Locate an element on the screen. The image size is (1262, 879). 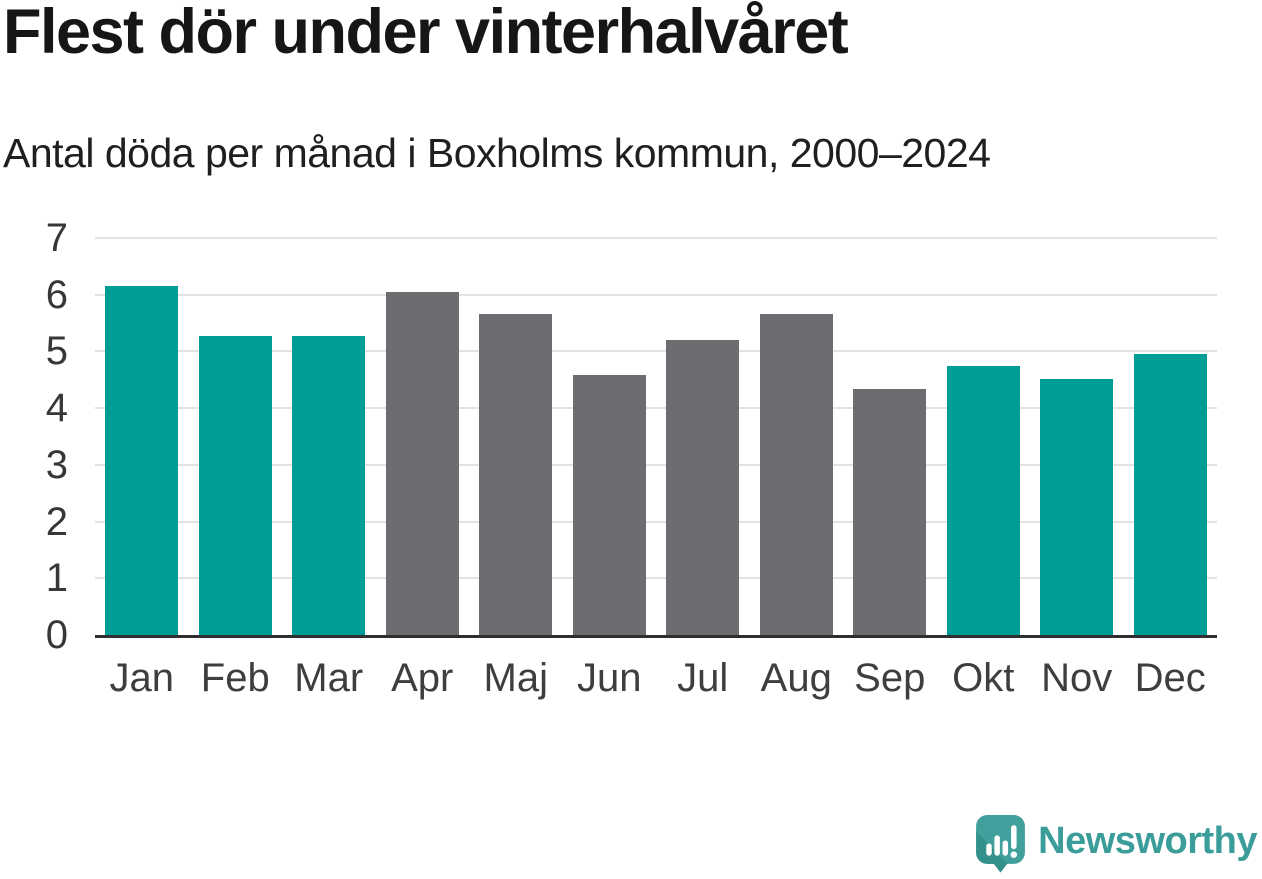
x-tick-label-aug: Aug is located at coordinates (796, 678).